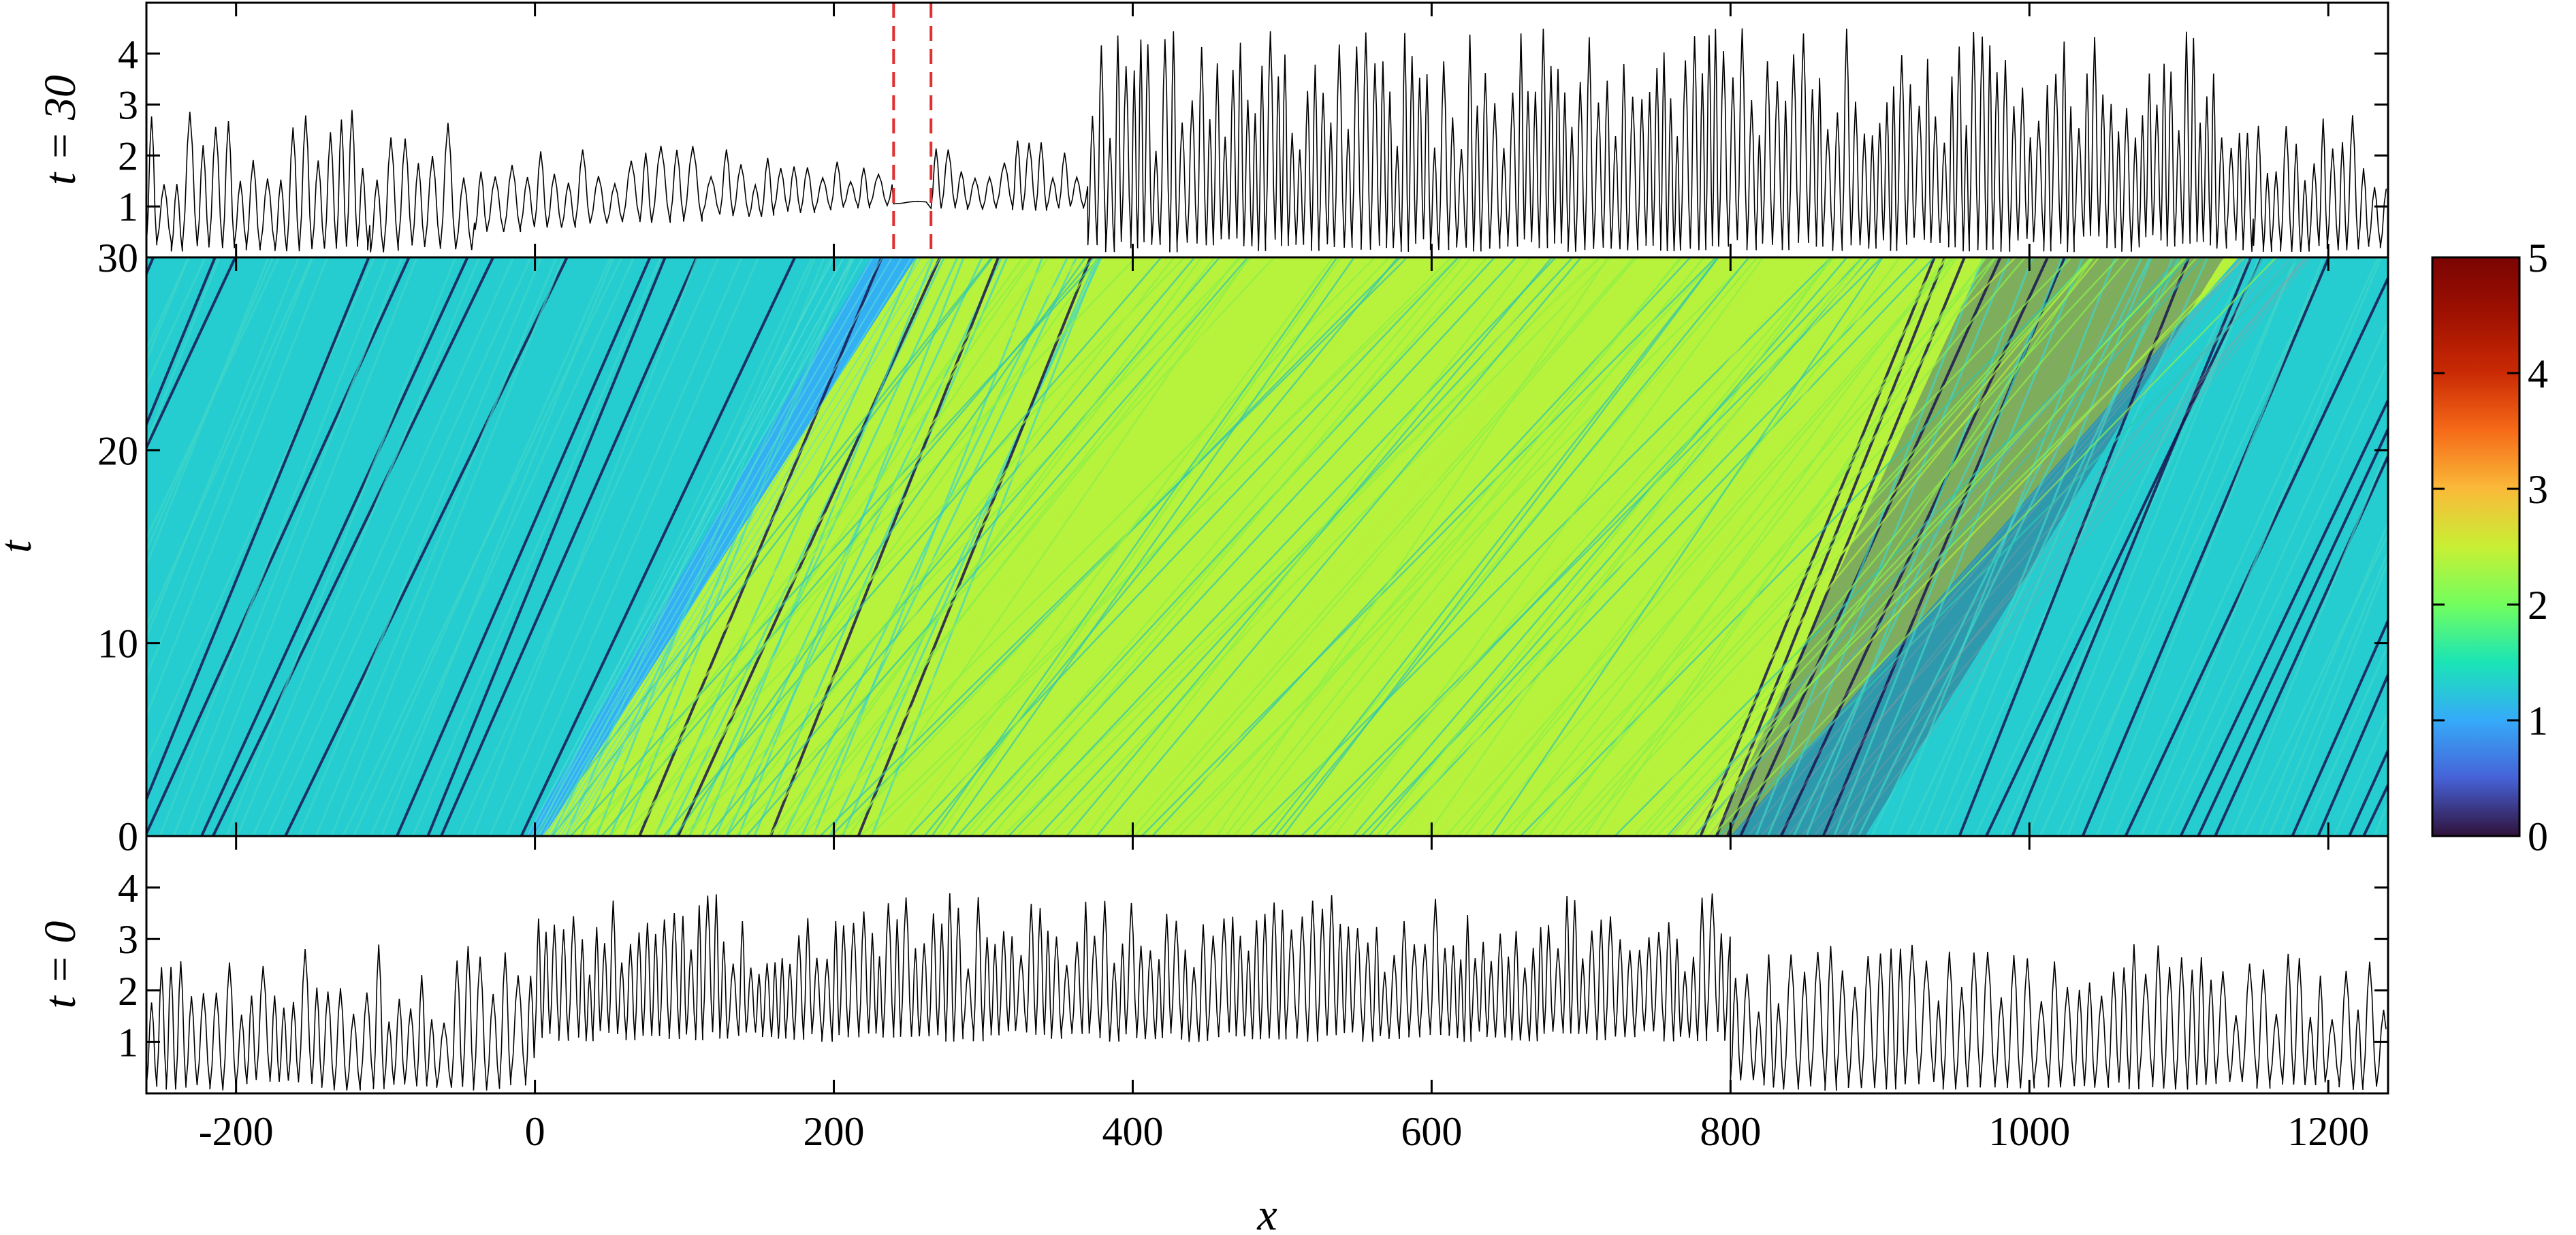 The height and width of the screenshot is (1235, 2576). I want to click on heatmap-y-tick-label: 0, so click(128, 836).